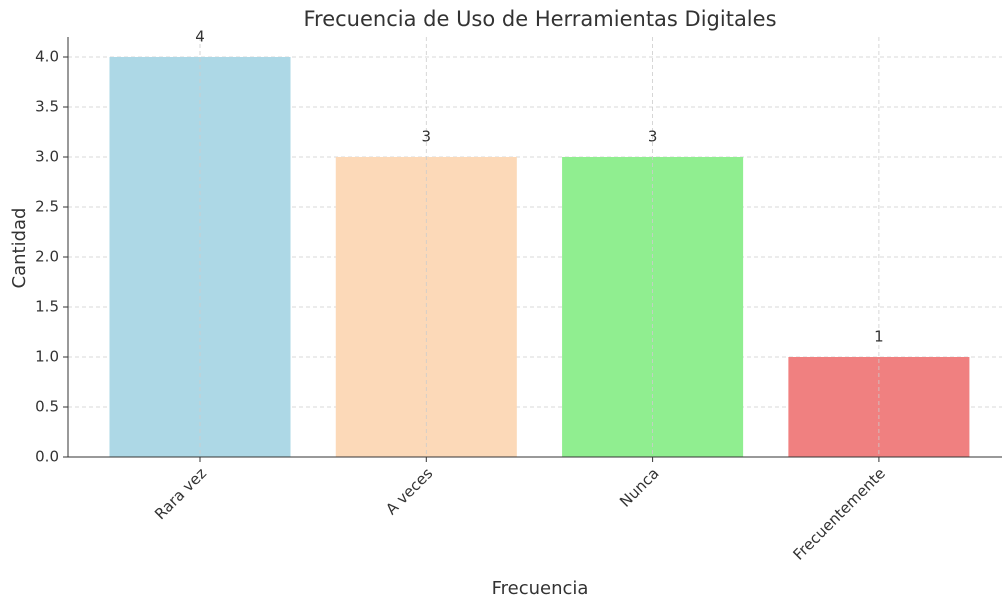  Describe the element at coordinates (838, 513) in the screenshot. I see `x-tick-label: Frecuentemente` at that location.